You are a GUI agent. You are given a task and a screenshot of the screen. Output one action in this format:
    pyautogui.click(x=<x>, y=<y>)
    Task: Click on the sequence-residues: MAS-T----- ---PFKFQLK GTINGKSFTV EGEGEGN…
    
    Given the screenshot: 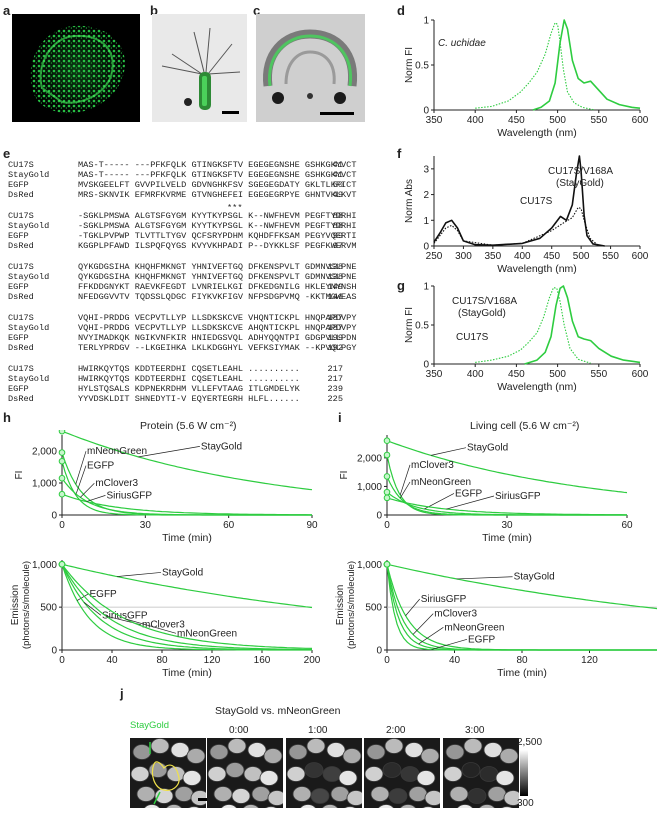 What is the action you would take?
    pyautogui.click(x=217, y=175)
    